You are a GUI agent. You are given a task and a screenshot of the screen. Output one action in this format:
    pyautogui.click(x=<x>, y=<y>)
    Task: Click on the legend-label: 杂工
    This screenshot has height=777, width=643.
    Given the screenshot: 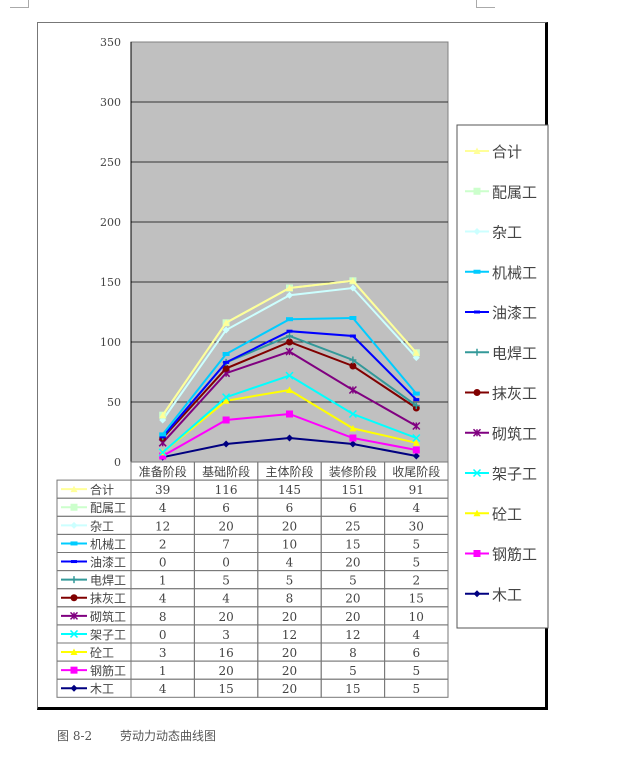 What is the action you would take?
    pyautogui.click(x=507, y=233)
    